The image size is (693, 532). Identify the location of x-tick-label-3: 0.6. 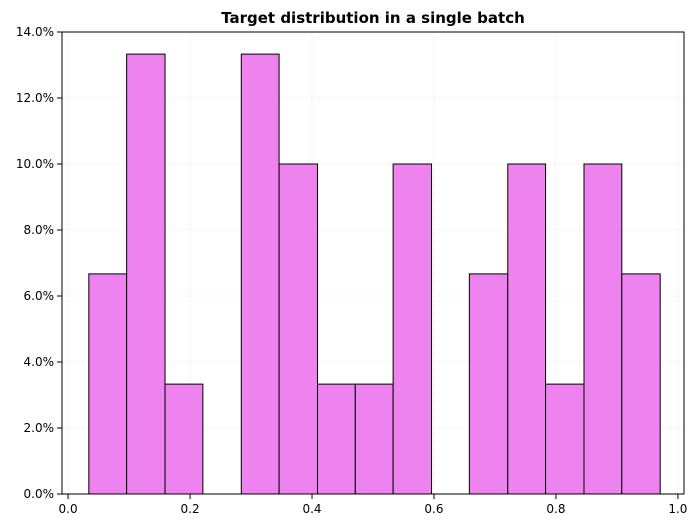
(433, 509).